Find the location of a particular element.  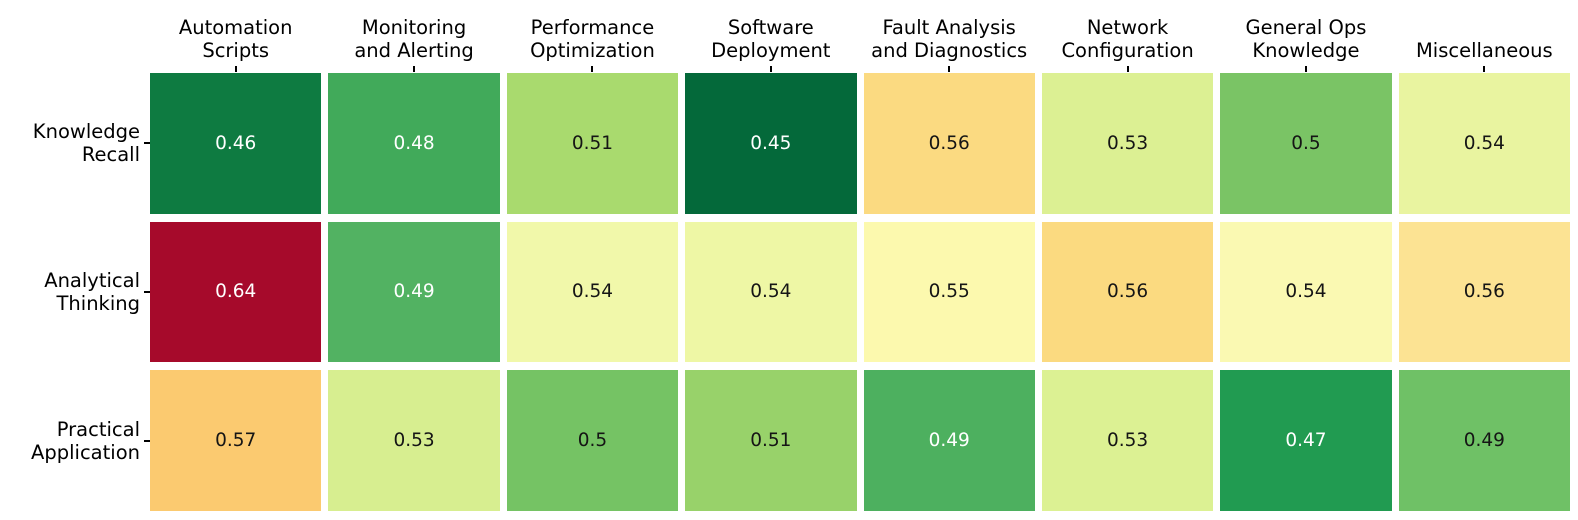

cell-value: 0.46 is located at coordinates (236, 143).